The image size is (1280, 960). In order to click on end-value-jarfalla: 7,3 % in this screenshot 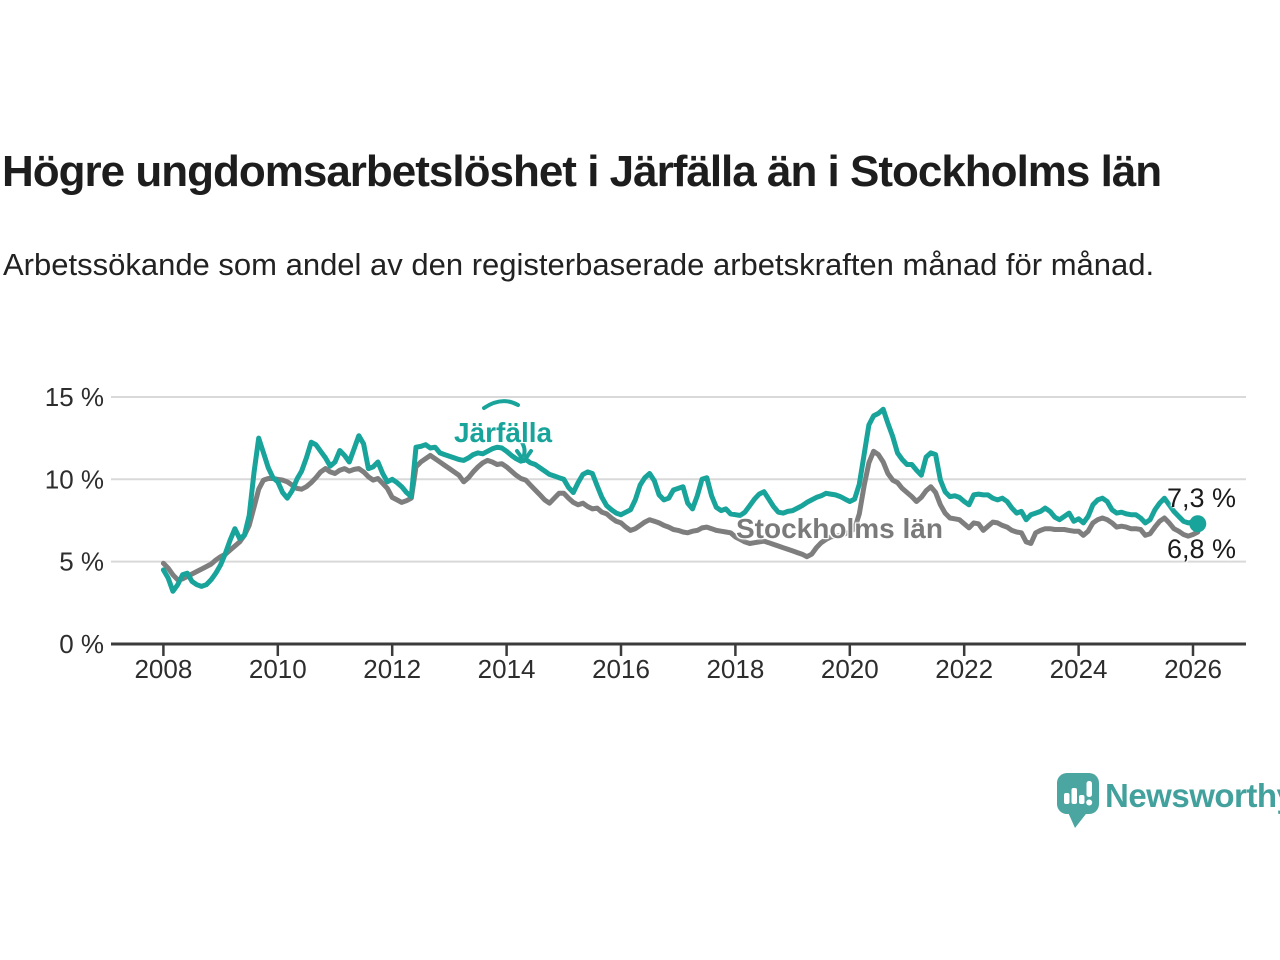, I will do `click(1202, 498)`.